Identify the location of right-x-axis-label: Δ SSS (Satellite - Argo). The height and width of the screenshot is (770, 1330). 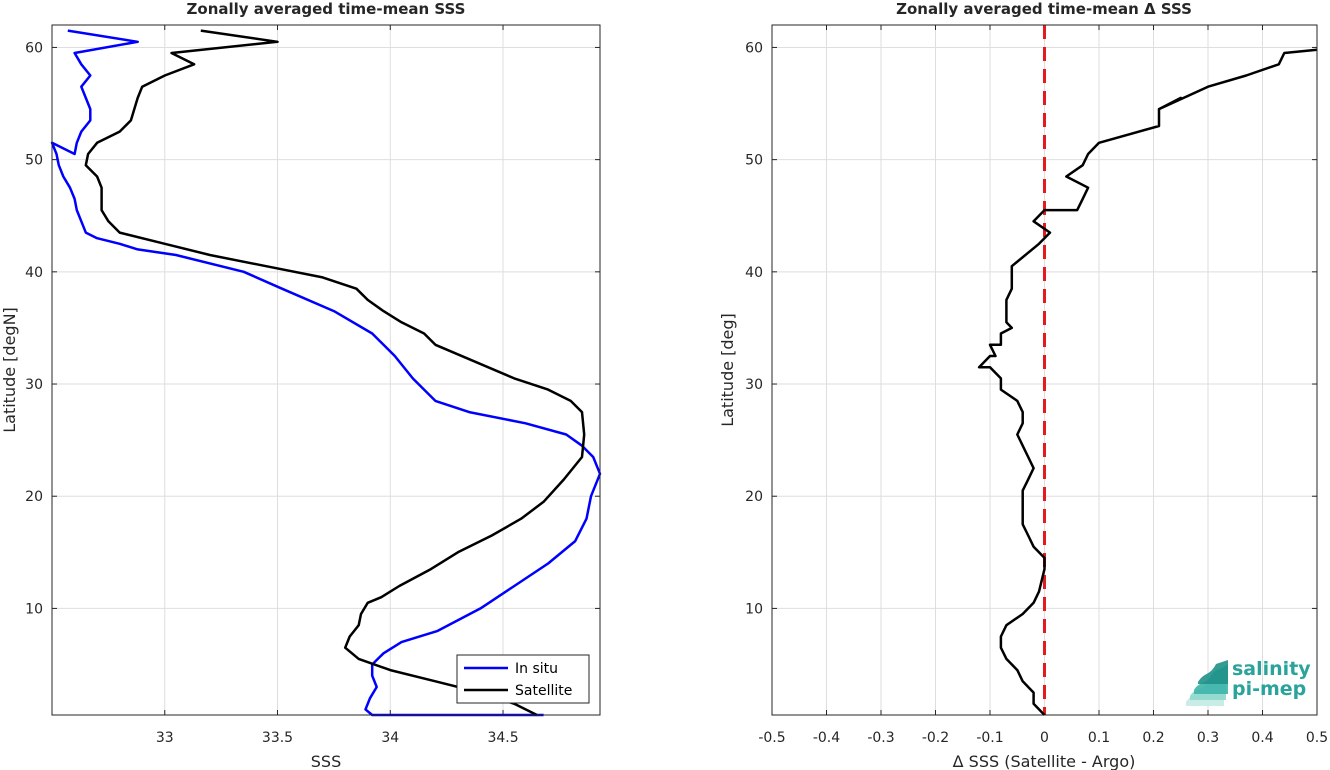
(1044, 761).